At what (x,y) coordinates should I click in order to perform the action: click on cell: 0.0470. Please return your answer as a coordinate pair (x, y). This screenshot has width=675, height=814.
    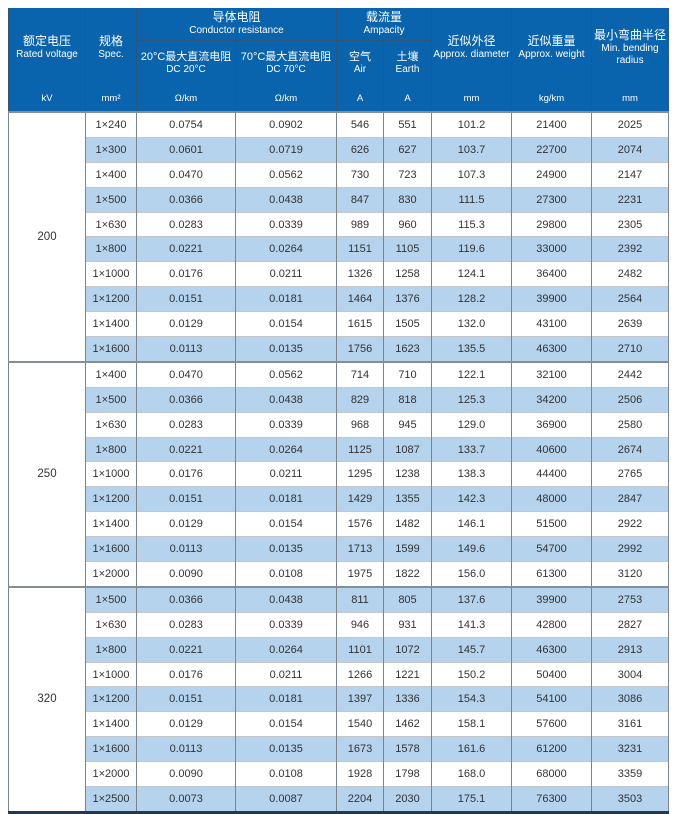
    Looking at the image, I should click on (186, 374).